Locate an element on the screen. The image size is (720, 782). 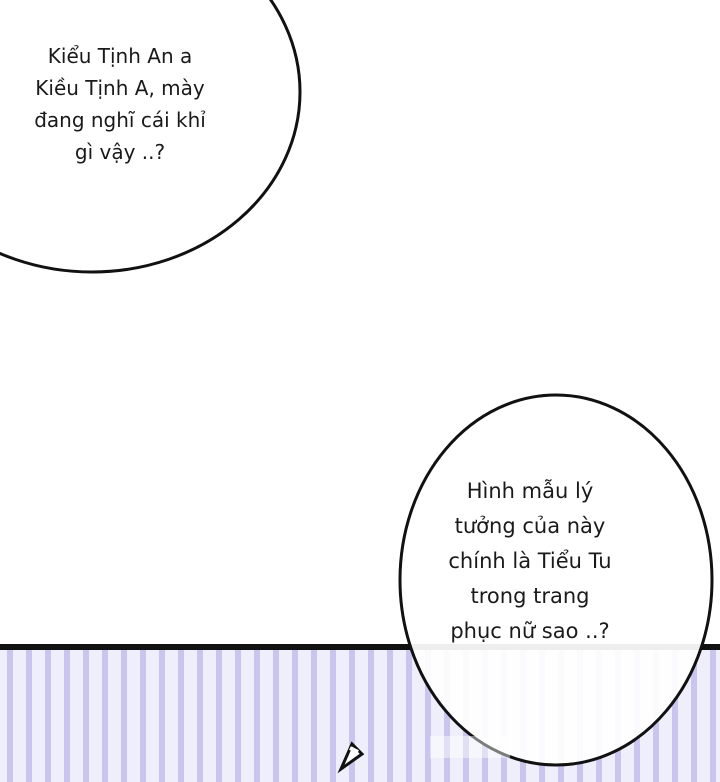
text-line: Hình mẫu lý is located at coordinates (530, 491).